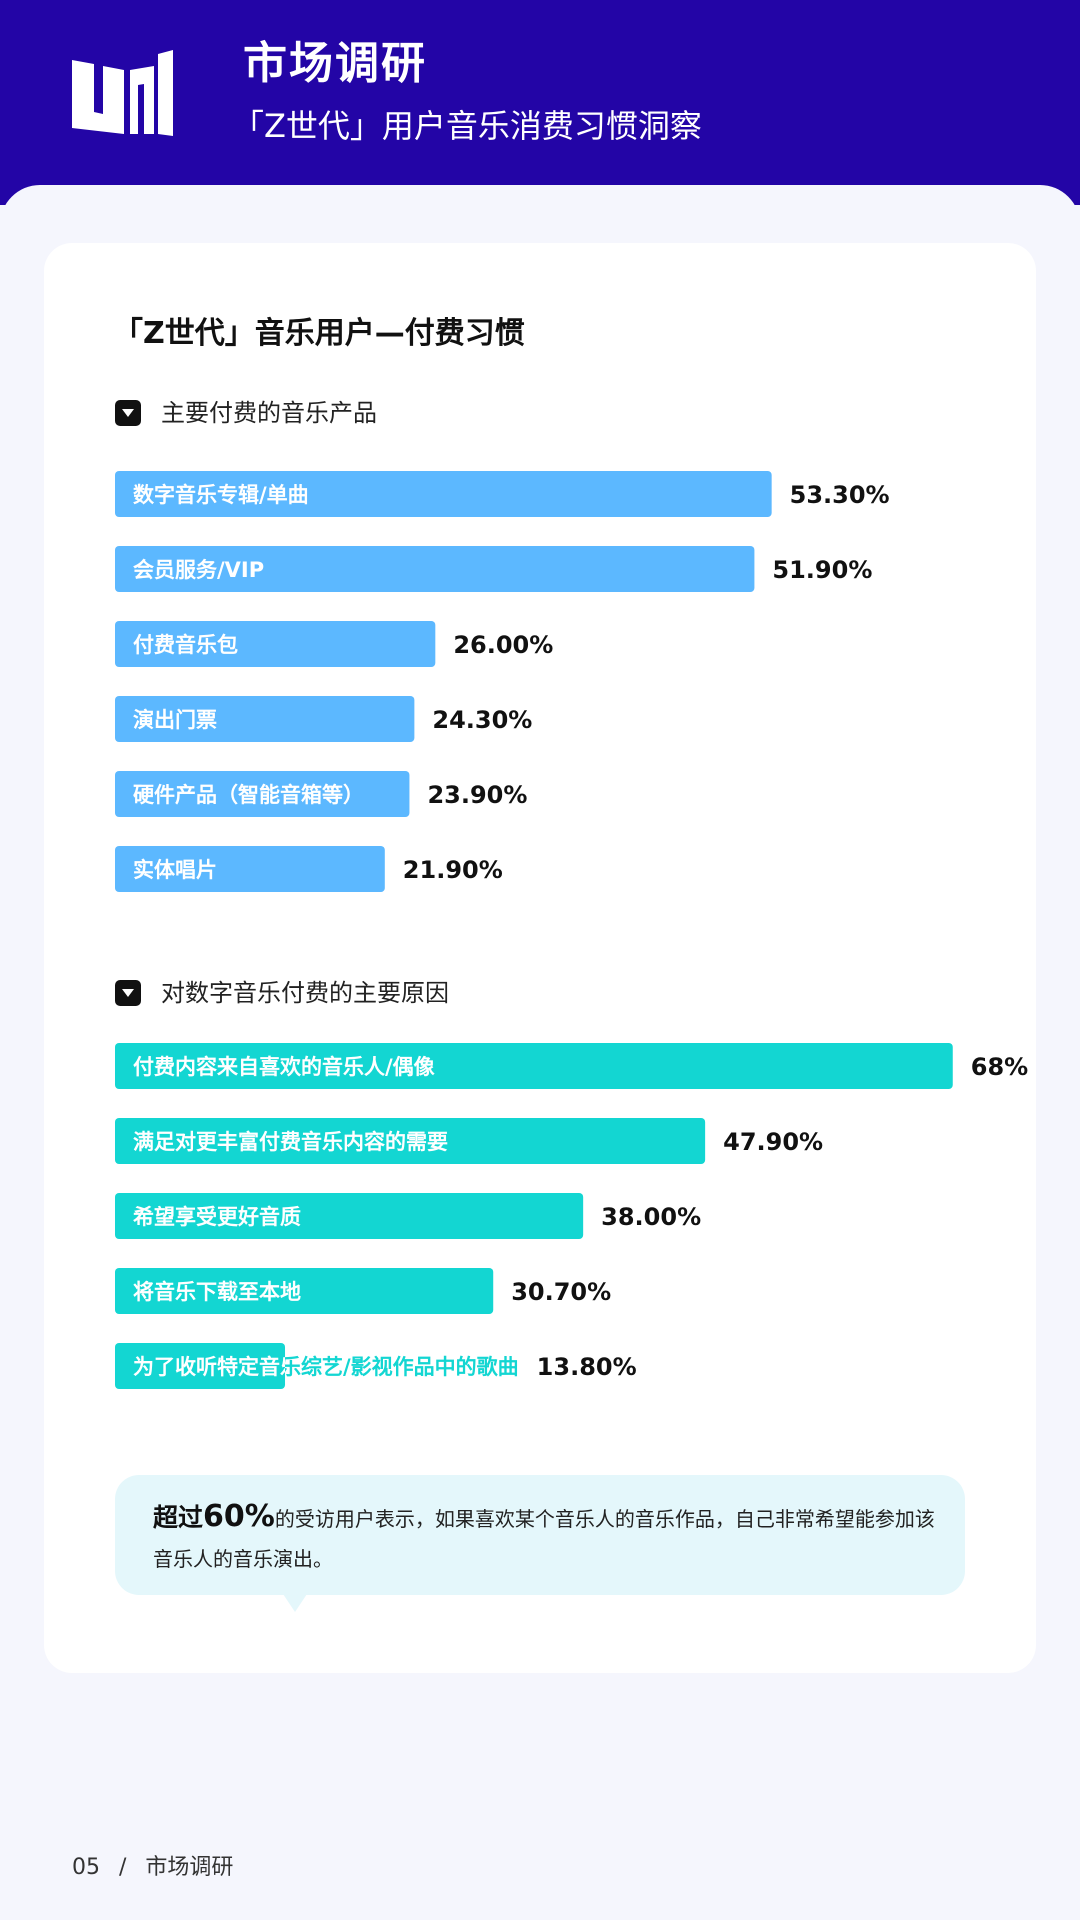 Image resolution: width=1080 pixels, height=1920 pixels. What do you see at coordinates (503, 645) in the screenshot?
I see `bar-value-0-2: 26.00%` at bounding box center [503, 645].